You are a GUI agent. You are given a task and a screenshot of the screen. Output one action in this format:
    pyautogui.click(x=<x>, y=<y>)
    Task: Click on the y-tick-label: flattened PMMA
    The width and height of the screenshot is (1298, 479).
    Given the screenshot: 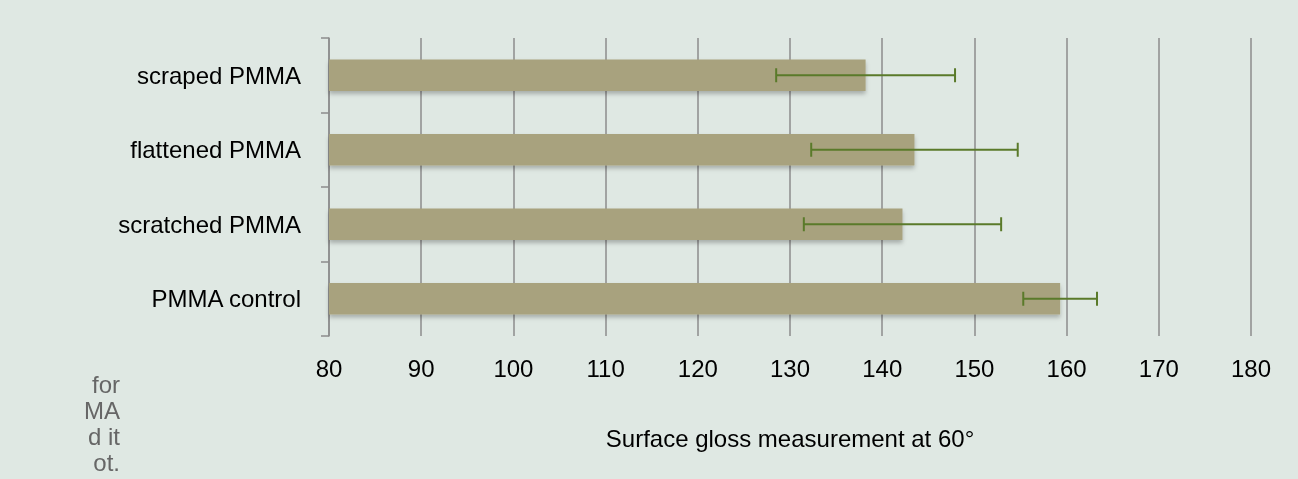 What is the action you would take?
    pyautogui.click(x=215, y=150)
    